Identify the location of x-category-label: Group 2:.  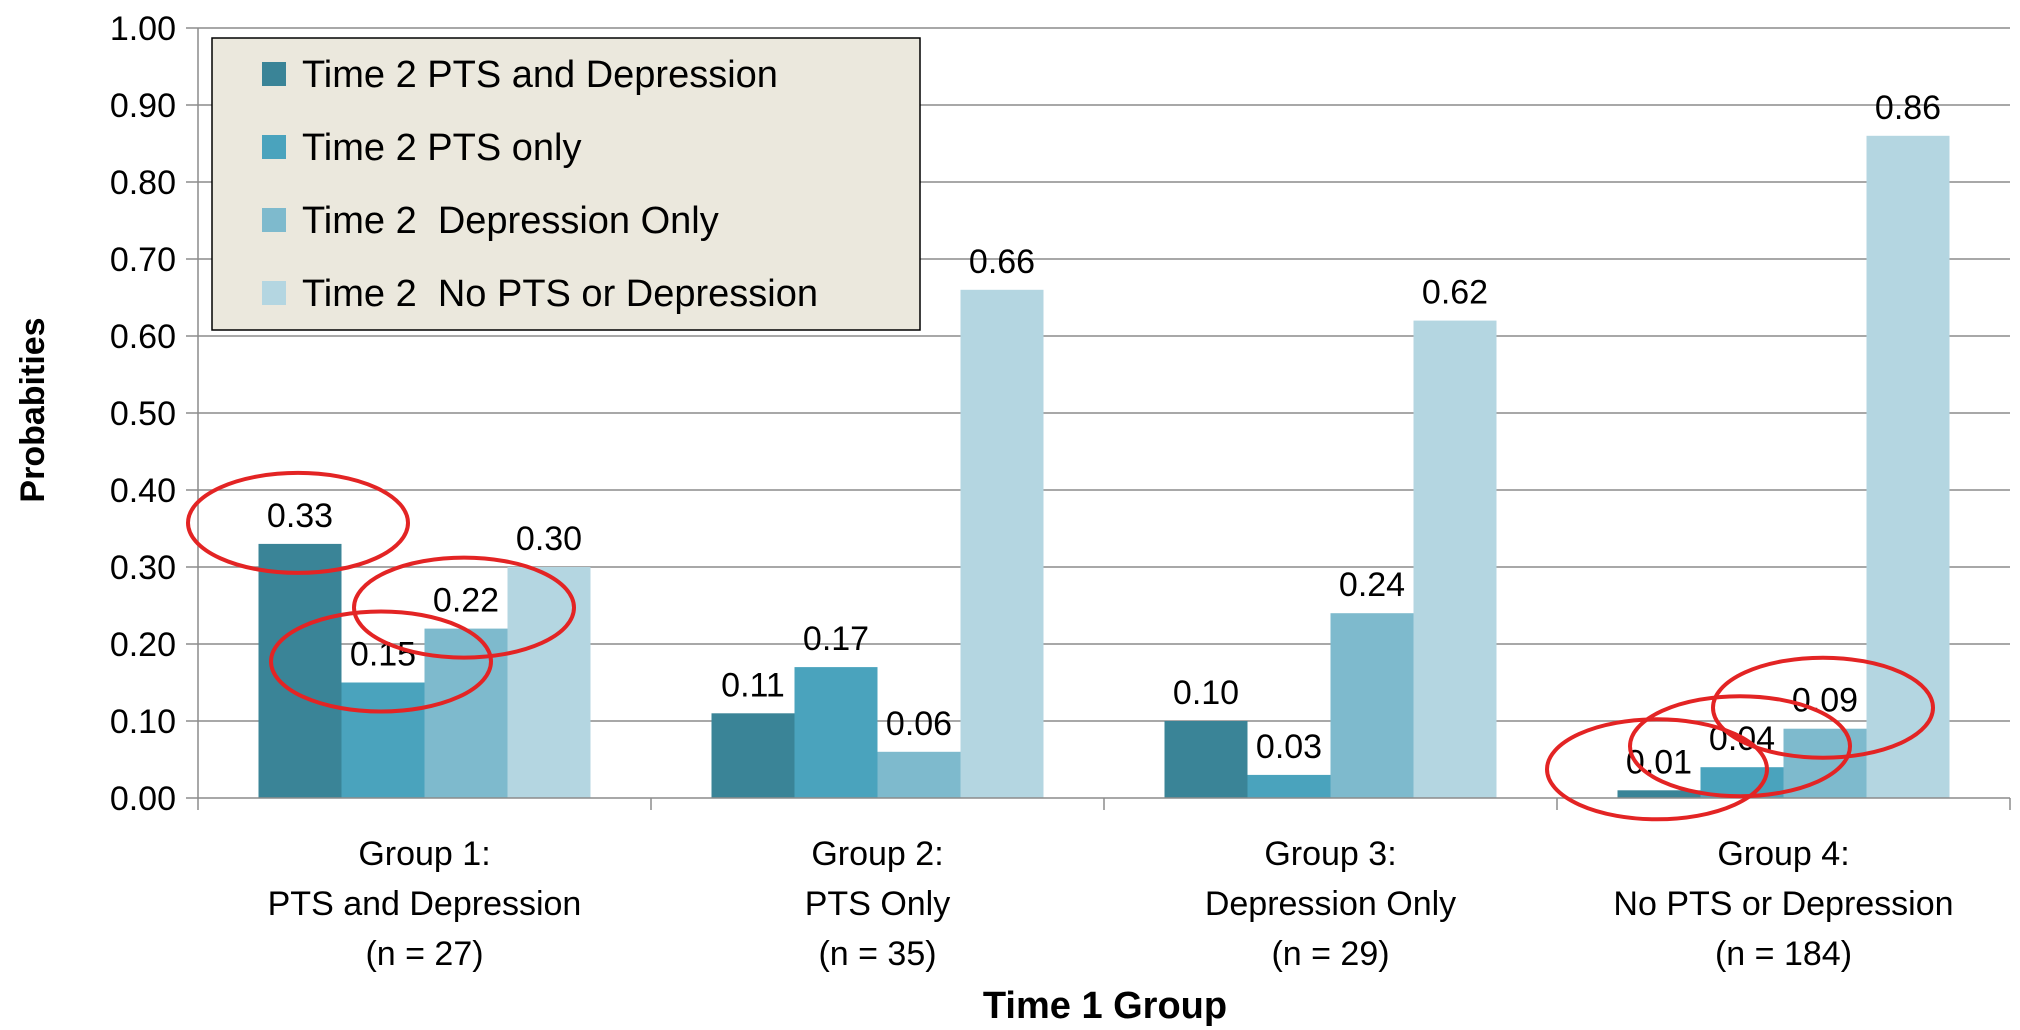
(877, 854).